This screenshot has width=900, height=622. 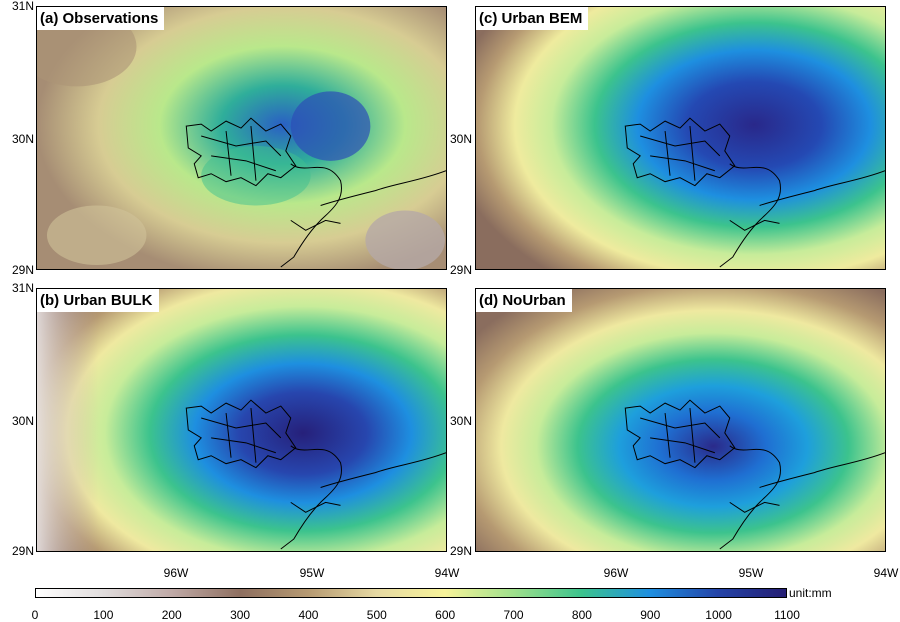 I want to click on colorbar-tick-label: 300, so click(x=240, y=615).